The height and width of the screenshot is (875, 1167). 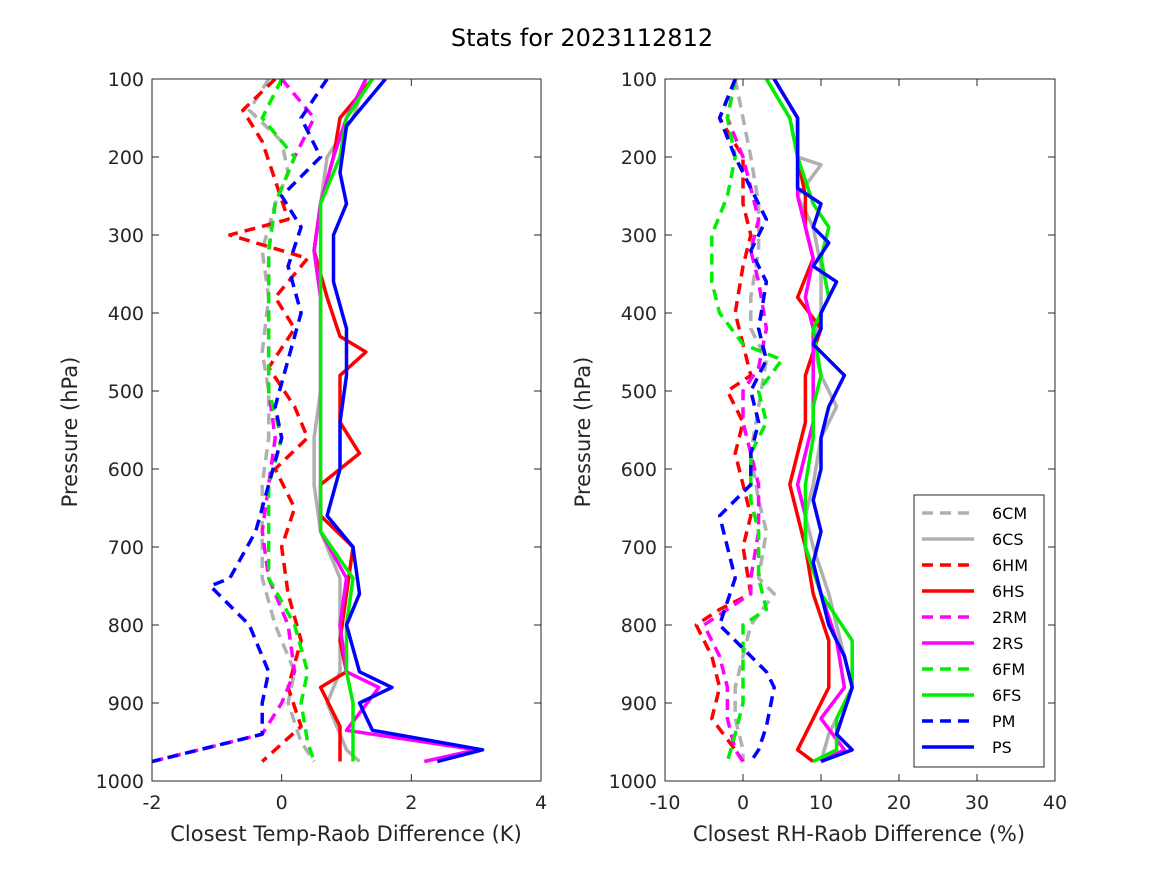 I want to click on legend: 6CM 6CS 6HM 6HS 2RM 2RS 6FM 6FS PM PS, so click(x=979, y=631).